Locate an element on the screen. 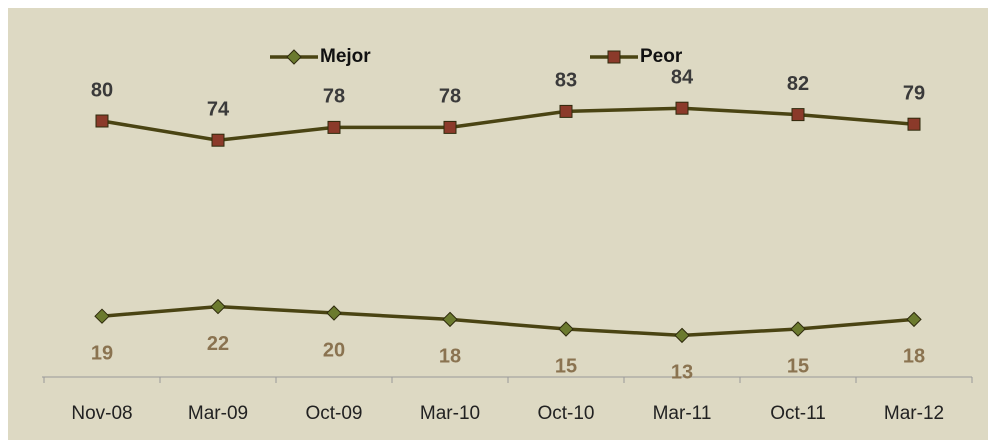  x-tick-label: Mar-11 is located at coordinates (682, 413).